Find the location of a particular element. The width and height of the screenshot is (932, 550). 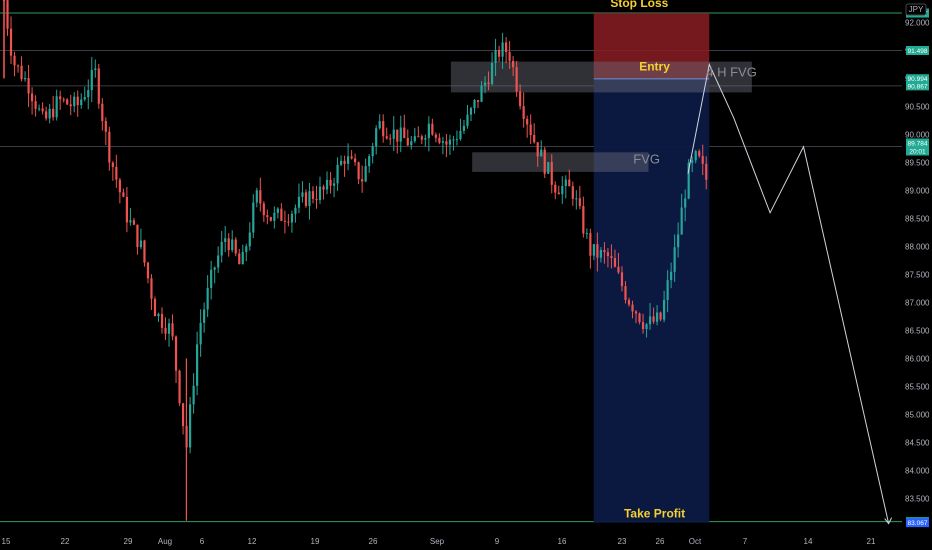

currency-badge is located at coordinates (916, 9).